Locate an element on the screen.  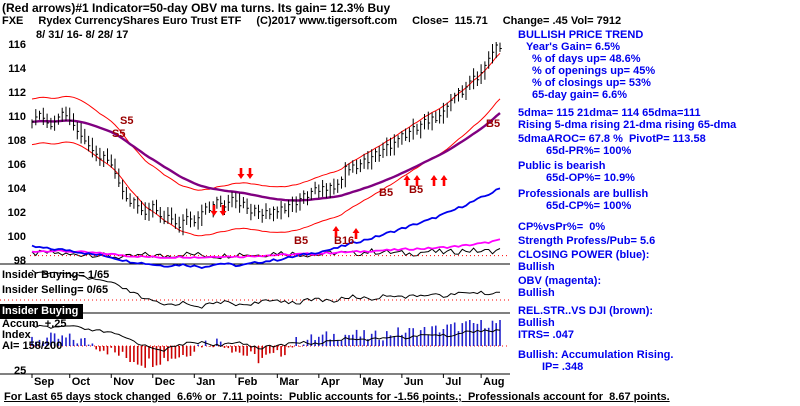
indicator-line: 65d-OP%= 10.9% is located at coordinates (590, 178).